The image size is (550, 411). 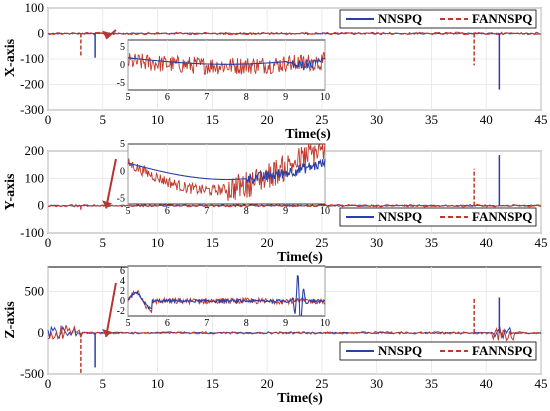 What do you see at coordinates (122, 291) in the screenshot?
I see `inset-y-tick-label: 2` at bounding box center [122, 291].